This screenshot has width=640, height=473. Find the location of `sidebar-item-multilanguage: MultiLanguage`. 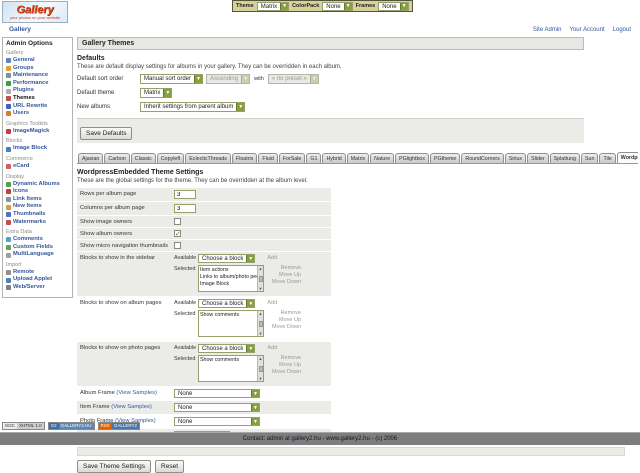

sidebar-item-multilanguage: MultiLanguage is located at coordinates (38, 255).